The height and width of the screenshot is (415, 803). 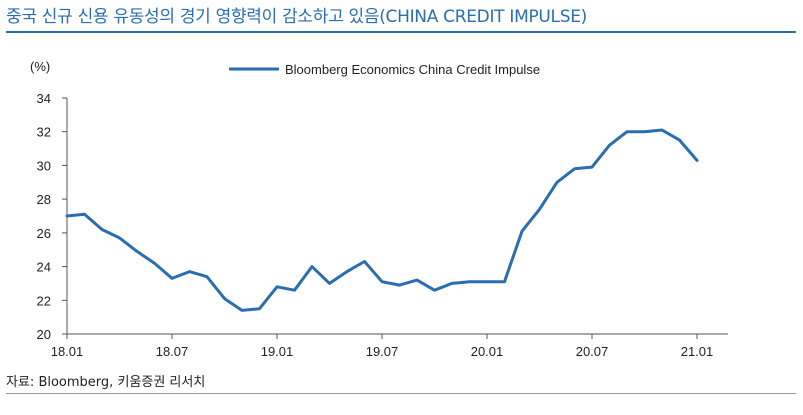 I want to click on y-tick-label: 22, so click(x=44, y=300).